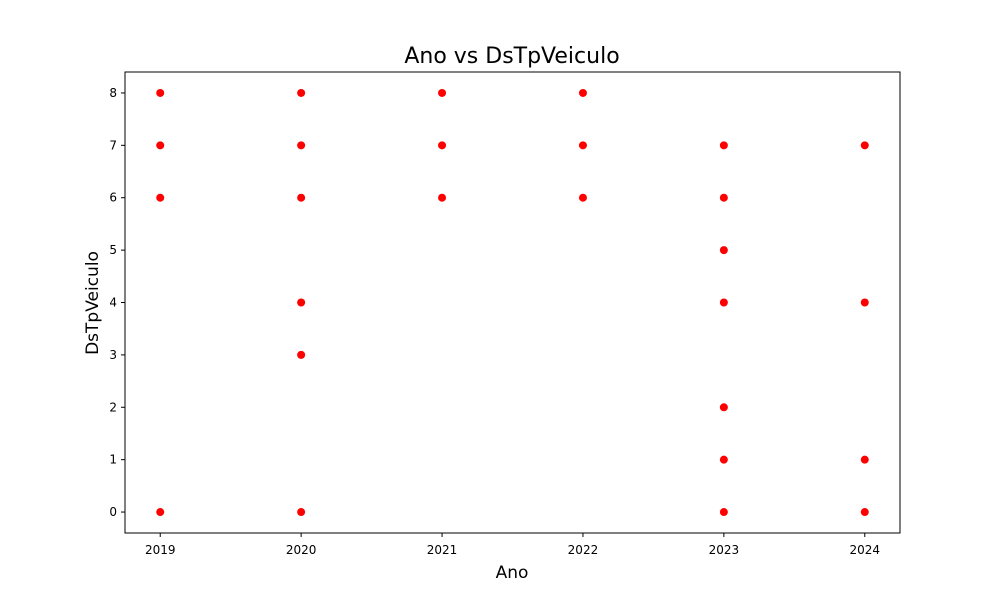 This screenshot has width=1000, height=600. Describe the element at coordinates (113, 512) in the screenshot. I see `y-tick-label: 0` at that location.